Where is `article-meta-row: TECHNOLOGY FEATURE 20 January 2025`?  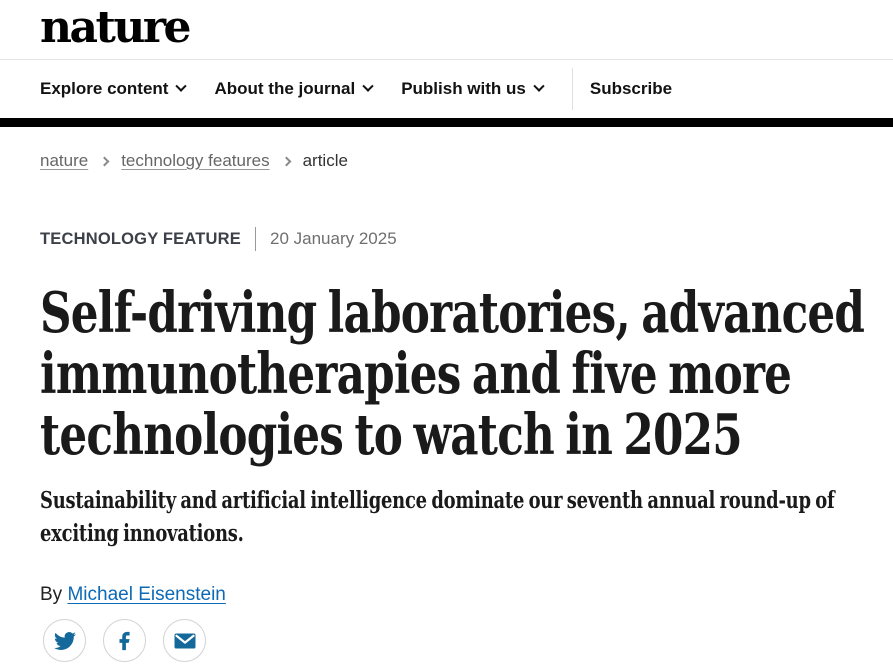
article-meta-row: TECHNOLOGY FEATURE 20 January 2025 is located at coordinates (446, 239).